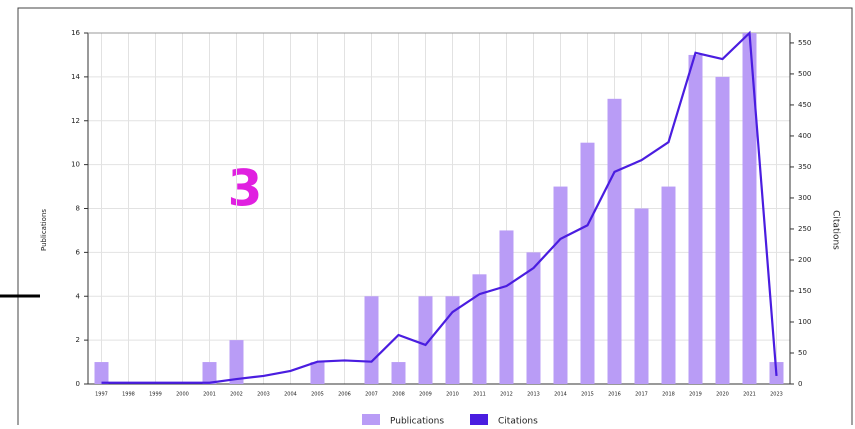  Describe the element at coordinates (75, 165) in the screenshot. I see `y-tick-label: 10` at that location.